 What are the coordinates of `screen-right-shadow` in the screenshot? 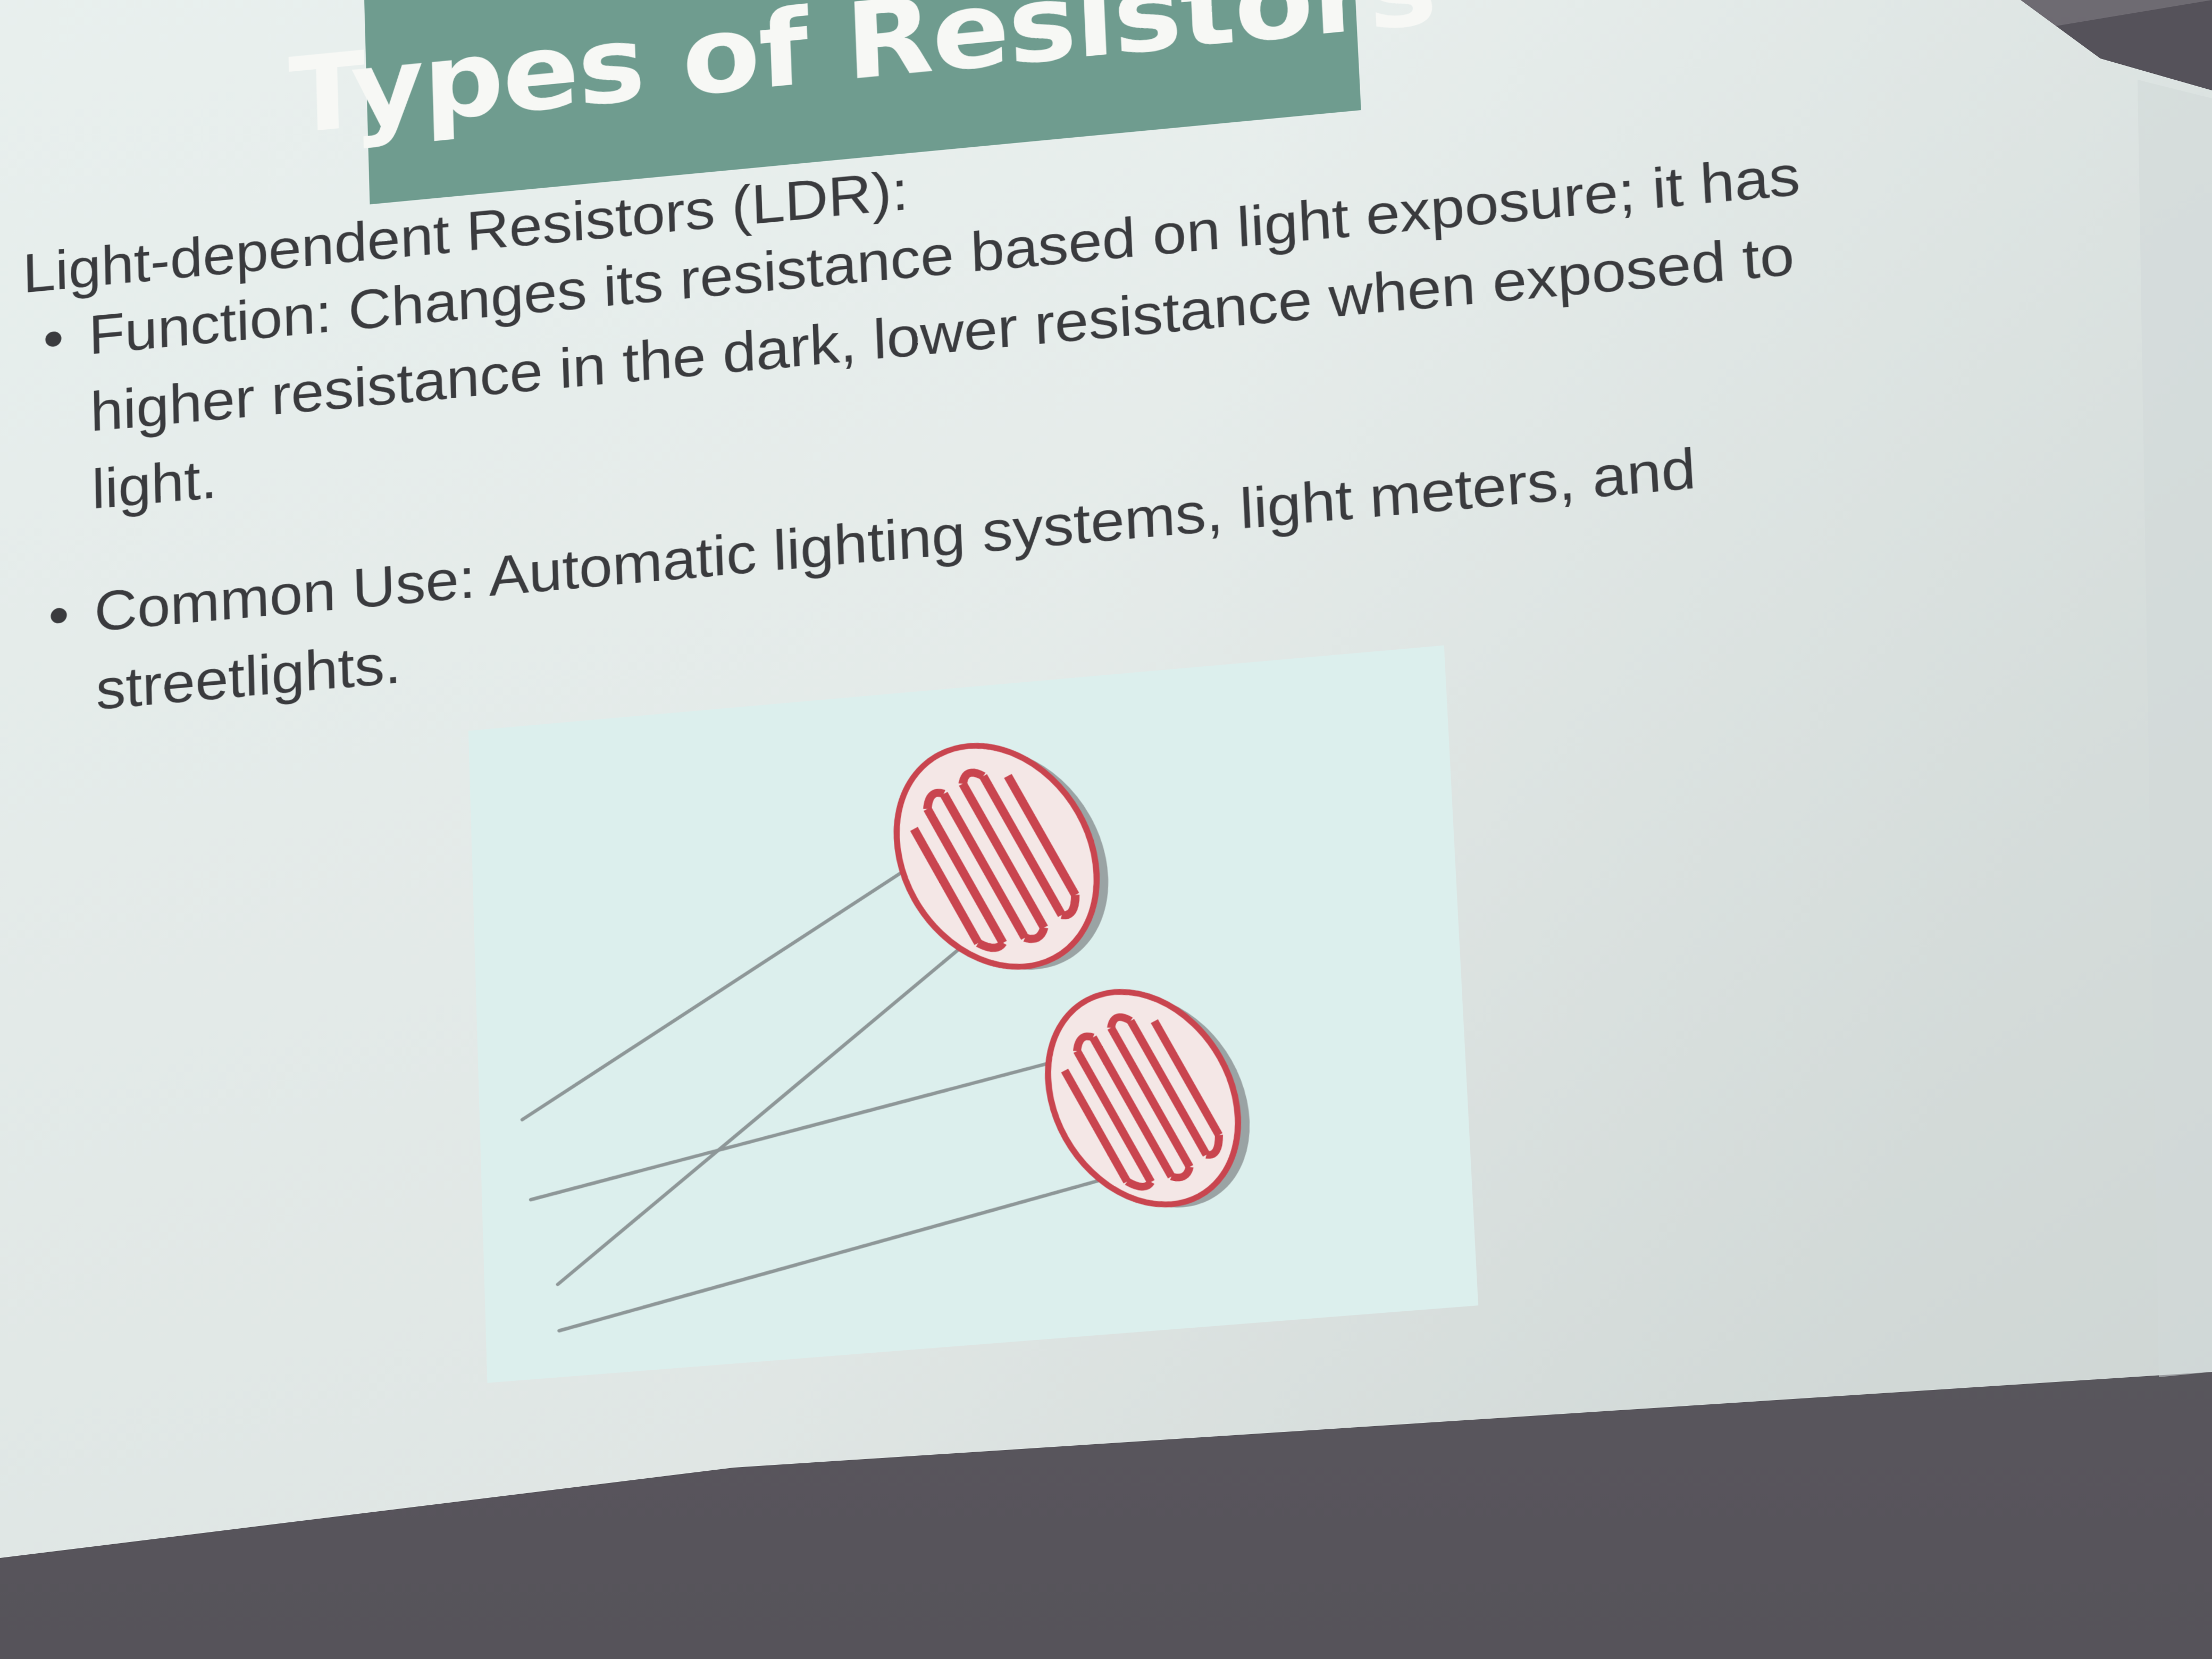 It's located at (2175, 728).